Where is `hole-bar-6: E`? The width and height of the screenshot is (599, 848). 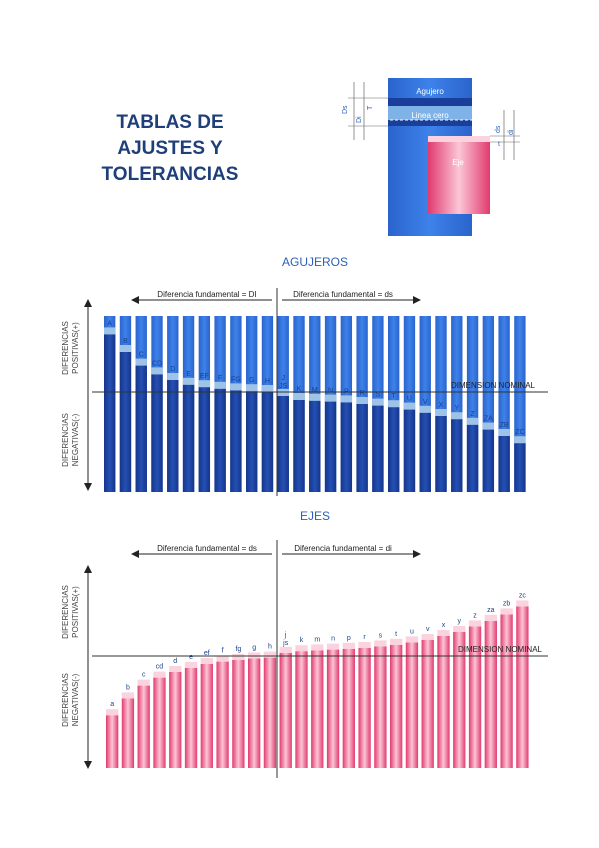
hole-bar-6: E is located at coordinates (188, 404).